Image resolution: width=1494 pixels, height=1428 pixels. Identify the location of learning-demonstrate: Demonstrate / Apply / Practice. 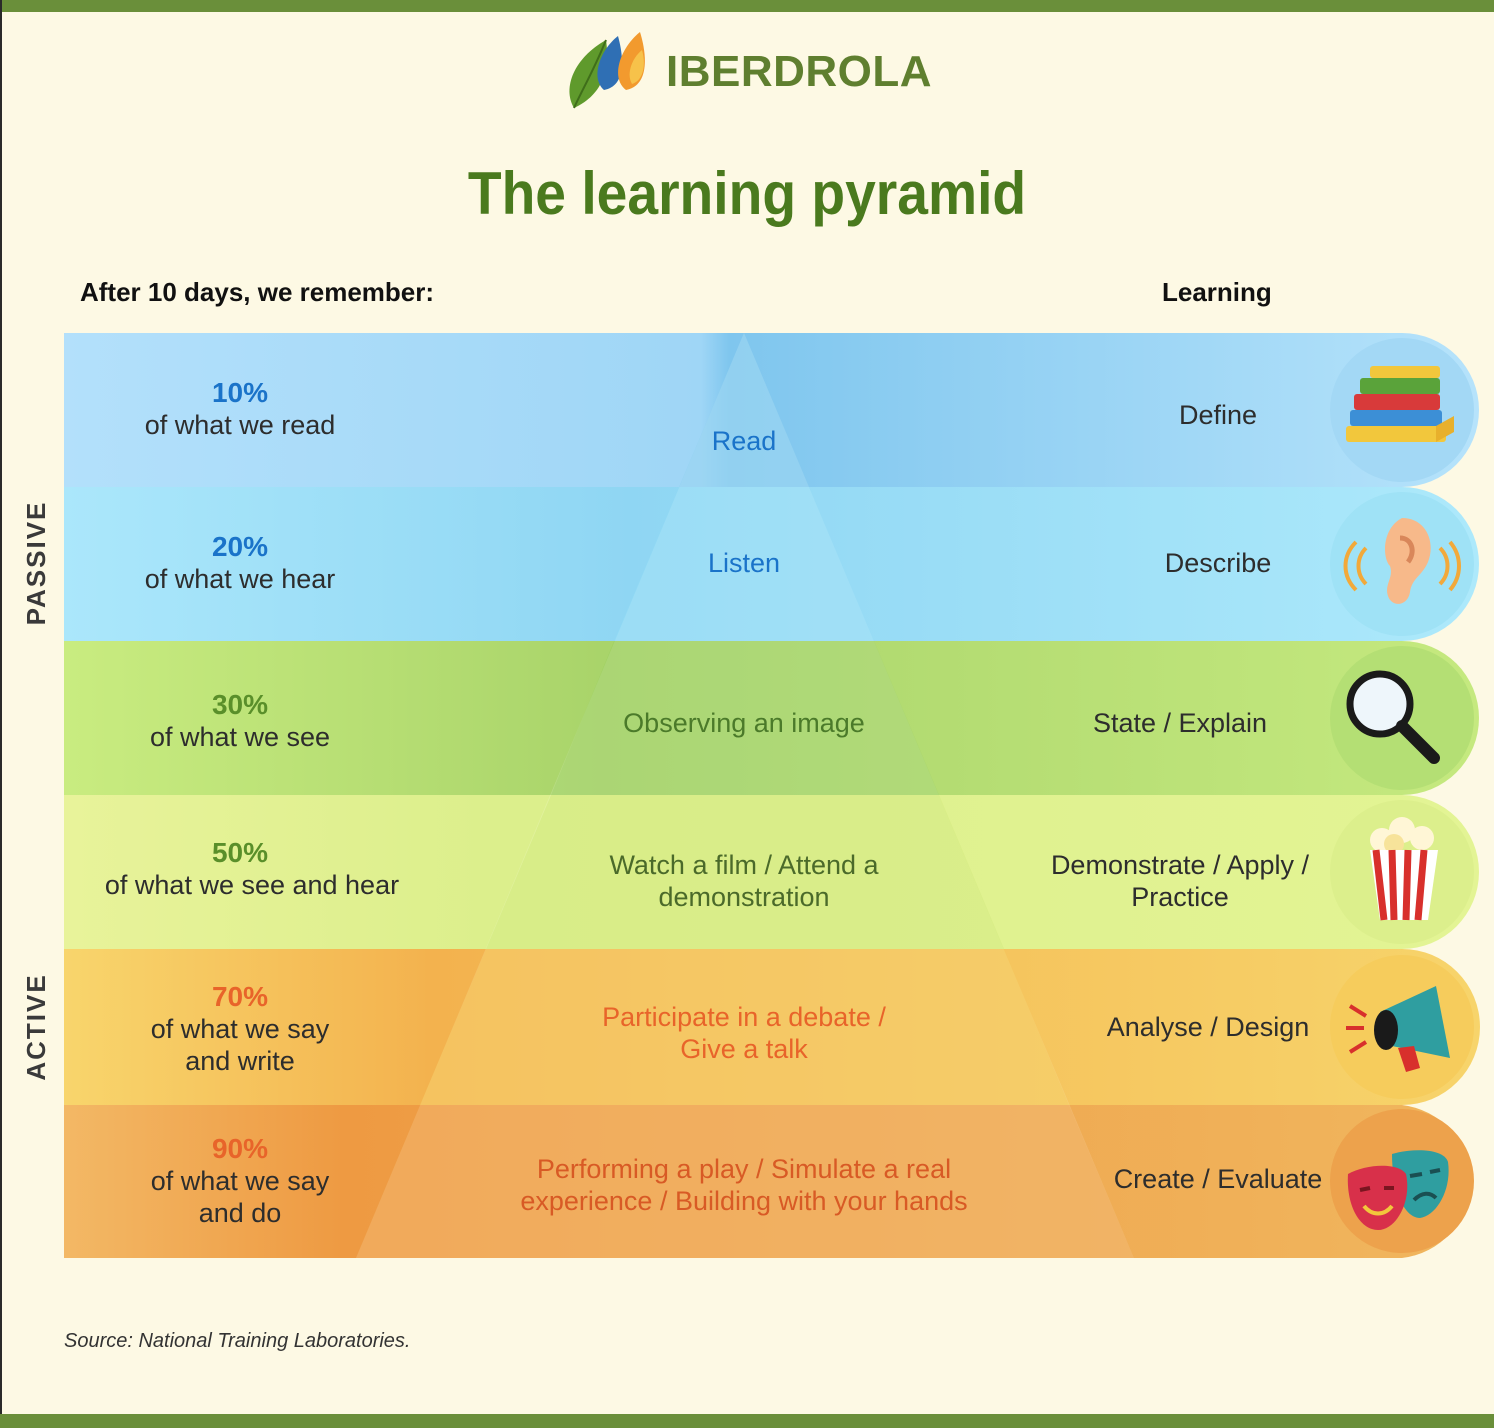
(1180, 881).